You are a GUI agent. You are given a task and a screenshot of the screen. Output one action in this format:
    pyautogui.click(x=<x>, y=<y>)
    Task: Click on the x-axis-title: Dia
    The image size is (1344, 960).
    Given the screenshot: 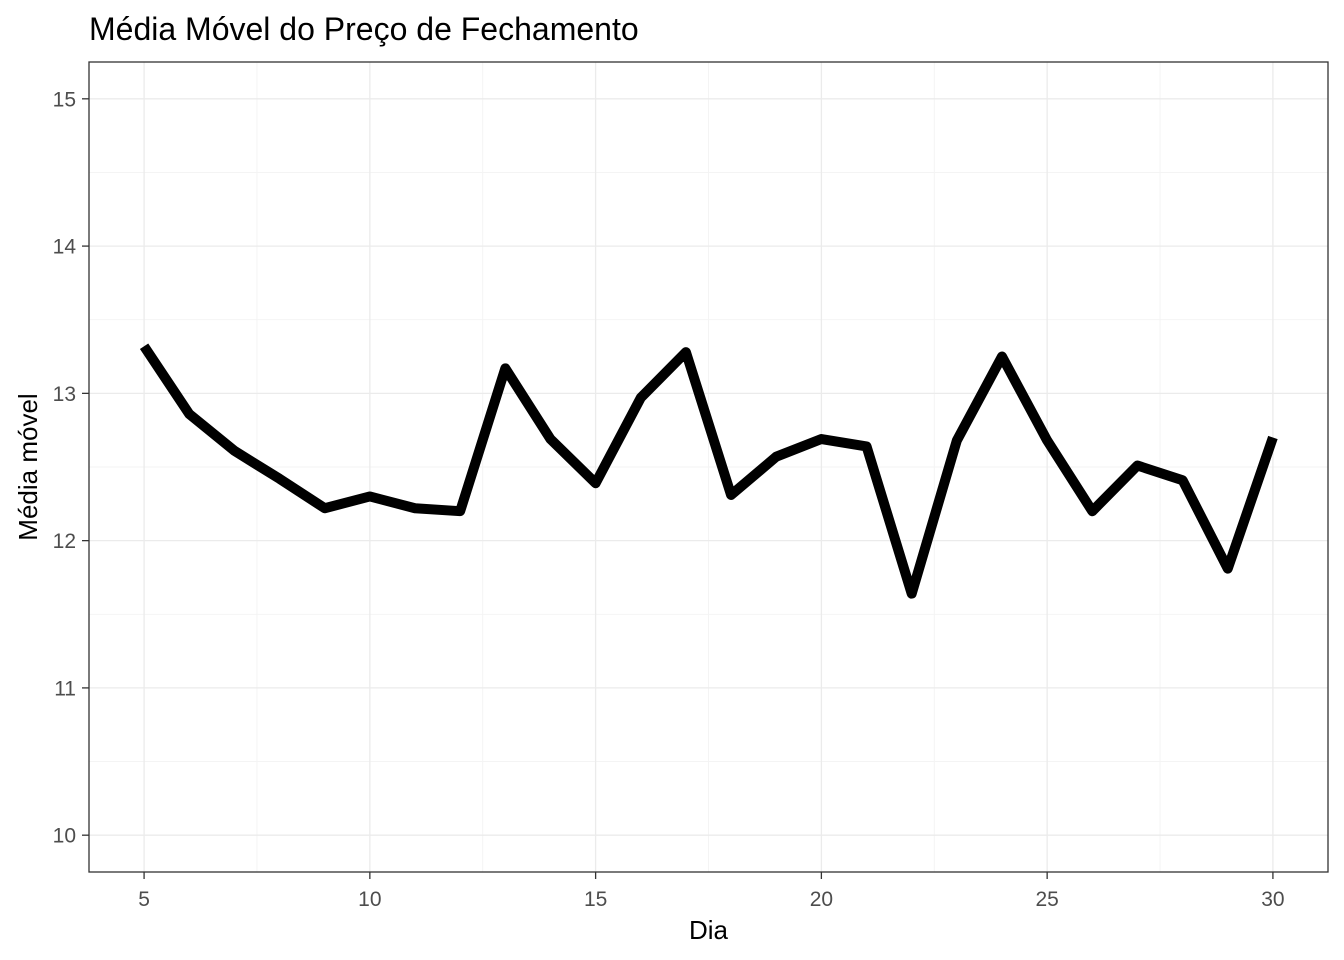 What is the action you would take?
    pyautogui.click(x=709, y=930)
    